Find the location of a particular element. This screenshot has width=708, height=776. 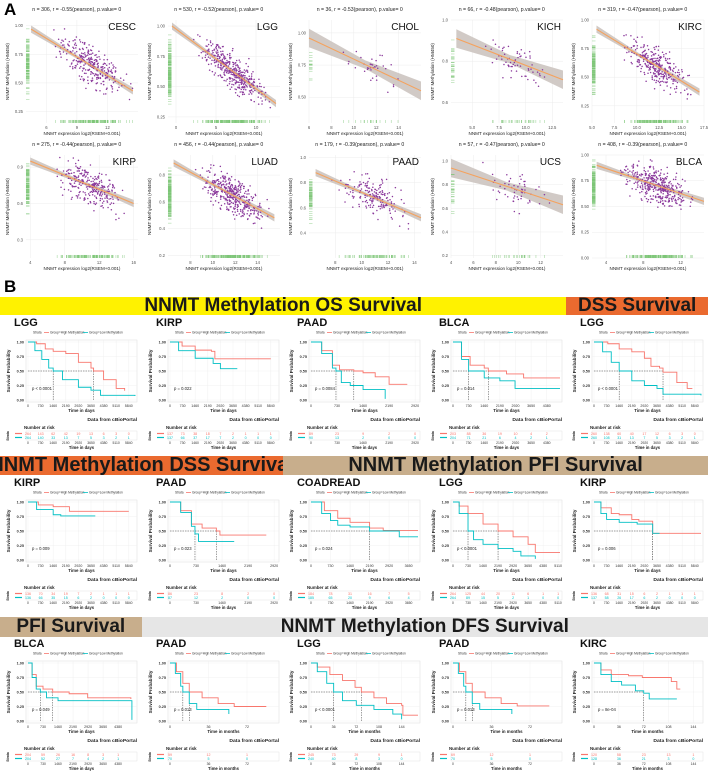

x-axis-label: NNMT expression log2(RSEM+0.001) is located at coordinates (506, 268).